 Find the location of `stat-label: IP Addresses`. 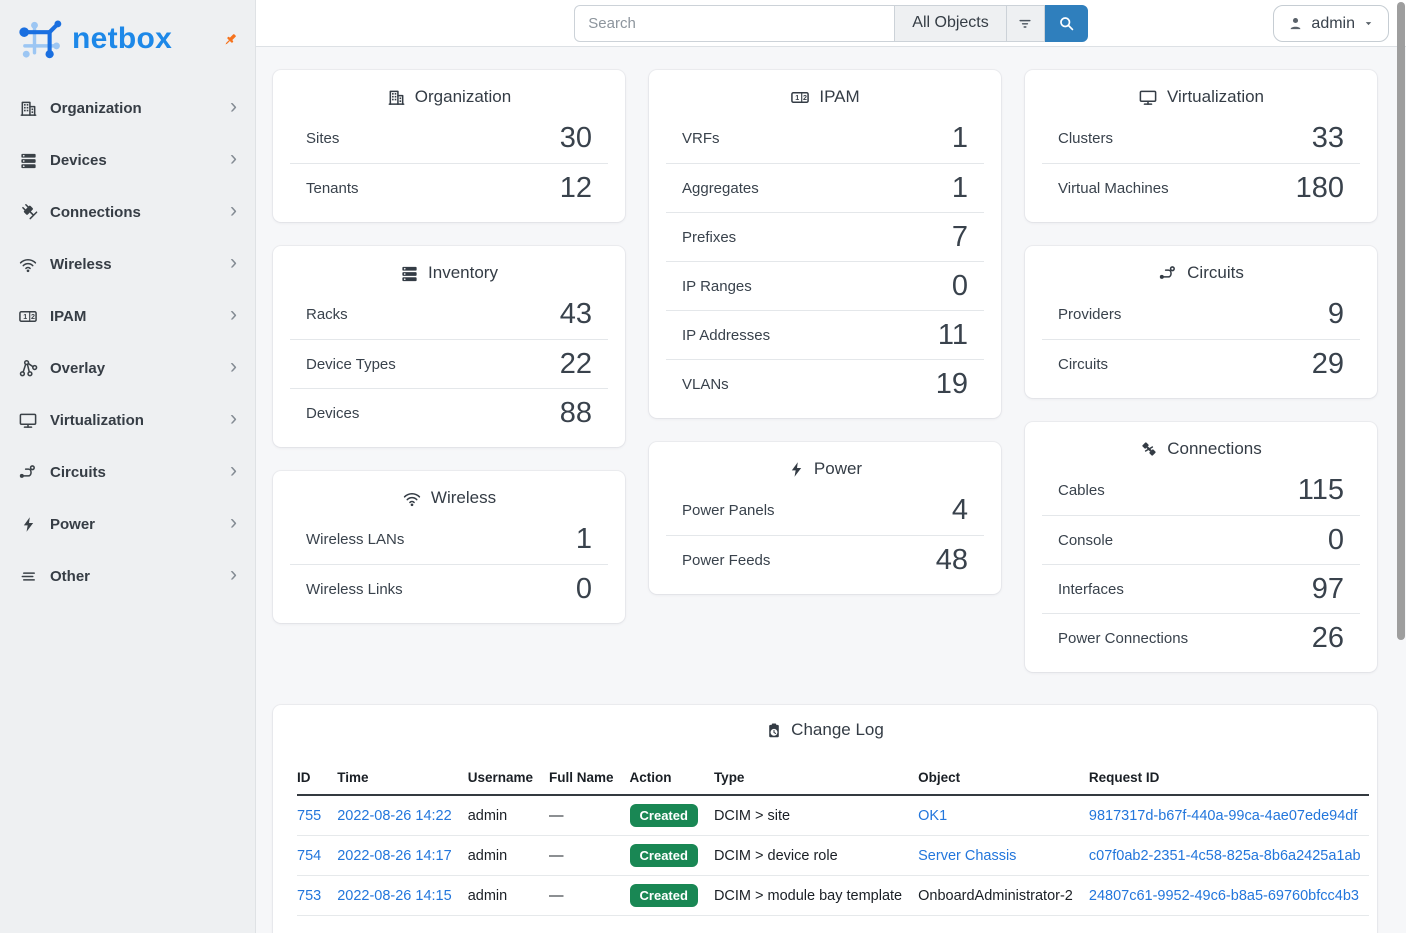

stat-label: IP Addresses is located at coordinates (726, 335).